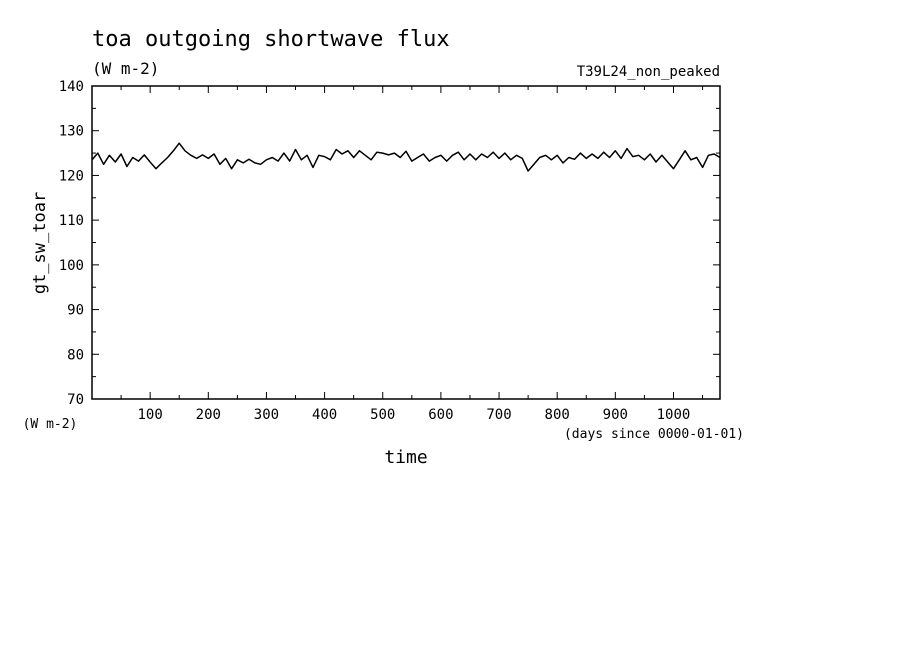 This screenshot has width=904, height=654. What do you see at coordinates (71, 176) in the screenshot?
I see `y-tick-label: 120` at bounding box center [71, 176].